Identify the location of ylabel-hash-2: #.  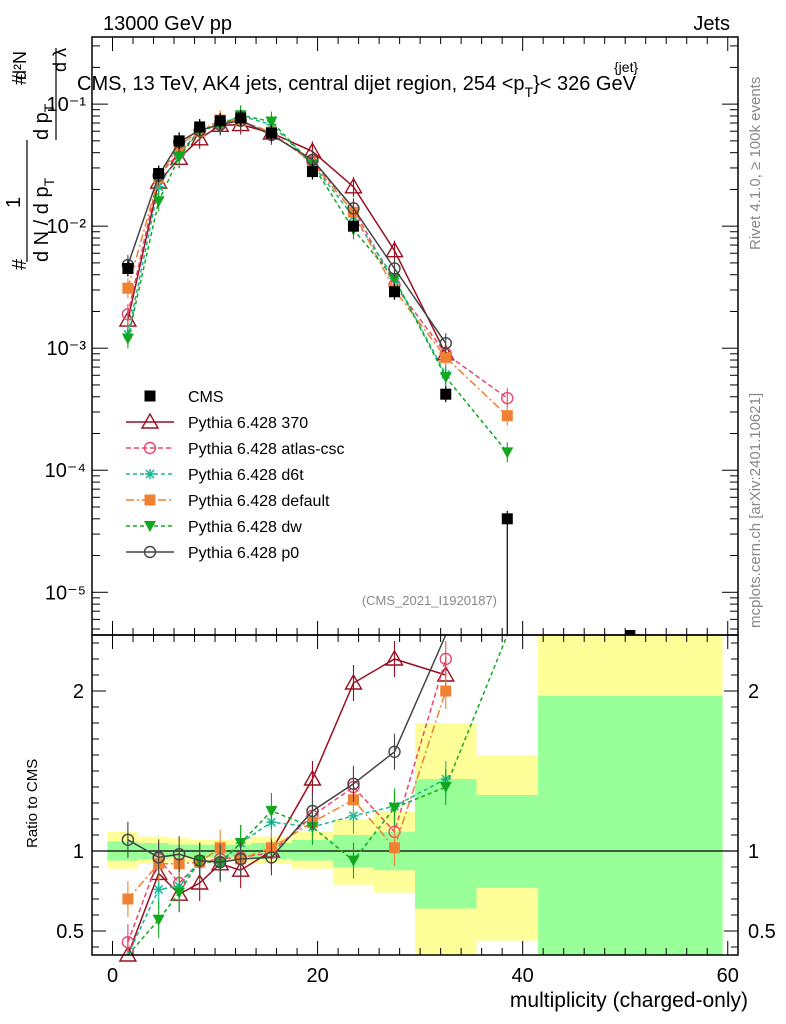
(20, 79).